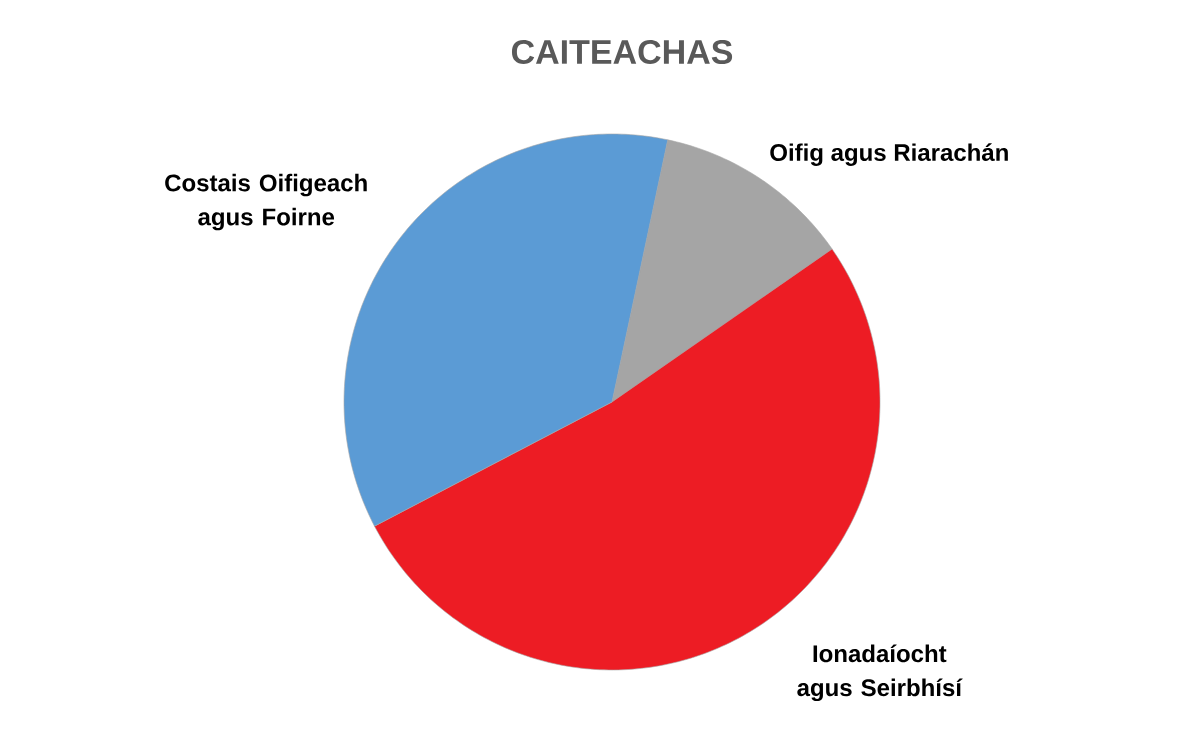 The width and height of the screenshot is (1190, 735). Describe the element at coordinates (889, 154) in the screenshot. I see `slice-label: Oifig agus Riarachán` at that location.